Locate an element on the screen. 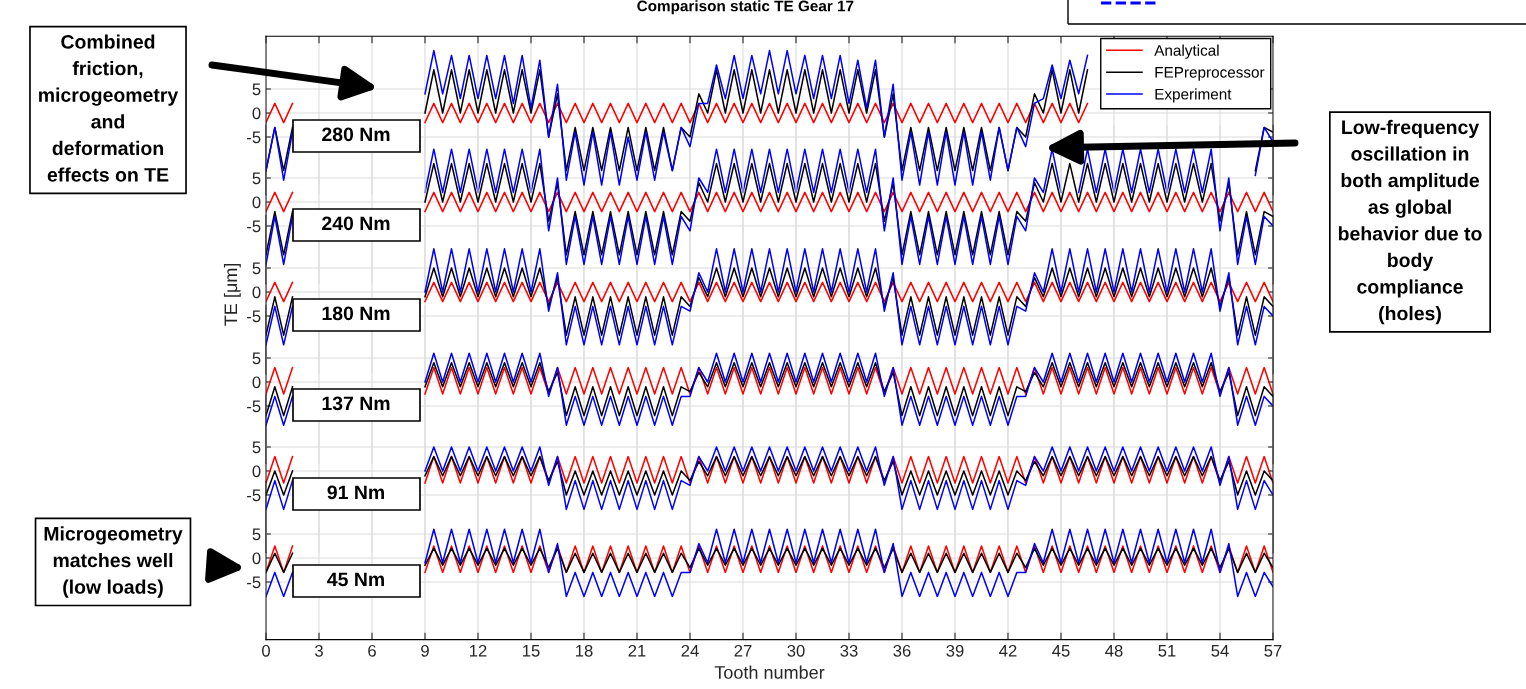  annotation: 280 Nm is located at coordinates (356, 134).